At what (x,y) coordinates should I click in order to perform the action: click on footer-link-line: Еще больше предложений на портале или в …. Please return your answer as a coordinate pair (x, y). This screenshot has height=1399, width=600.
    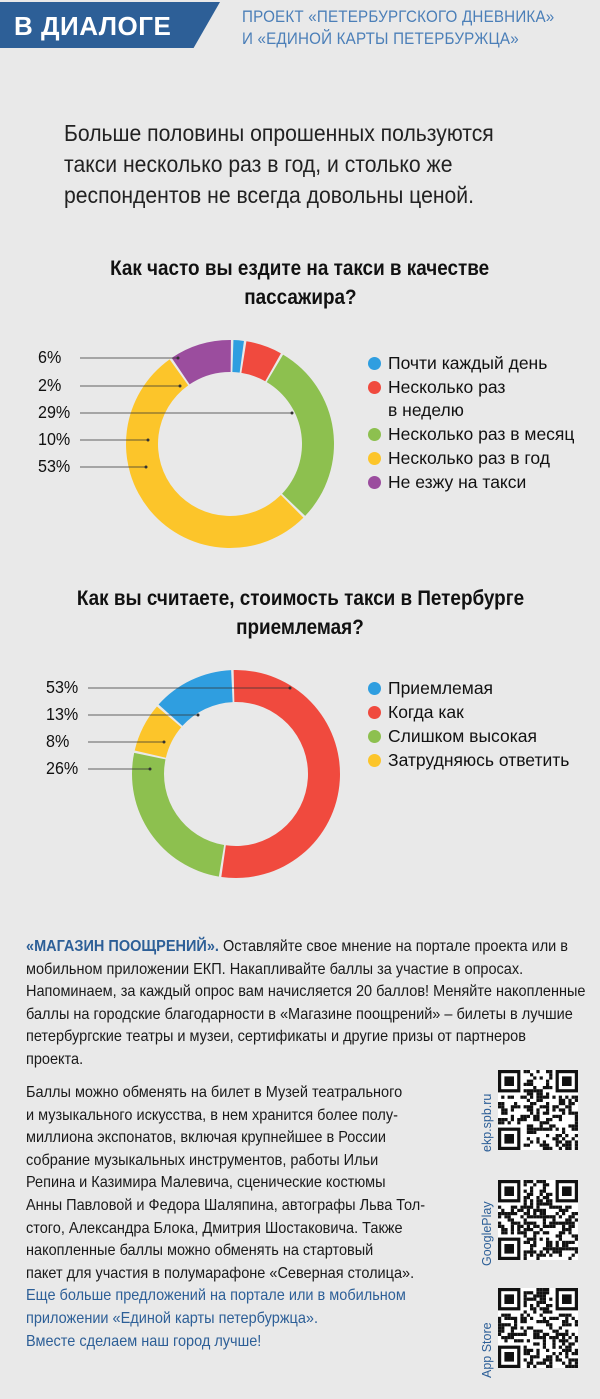
    Looking at the image, I should click on (216, 1296).